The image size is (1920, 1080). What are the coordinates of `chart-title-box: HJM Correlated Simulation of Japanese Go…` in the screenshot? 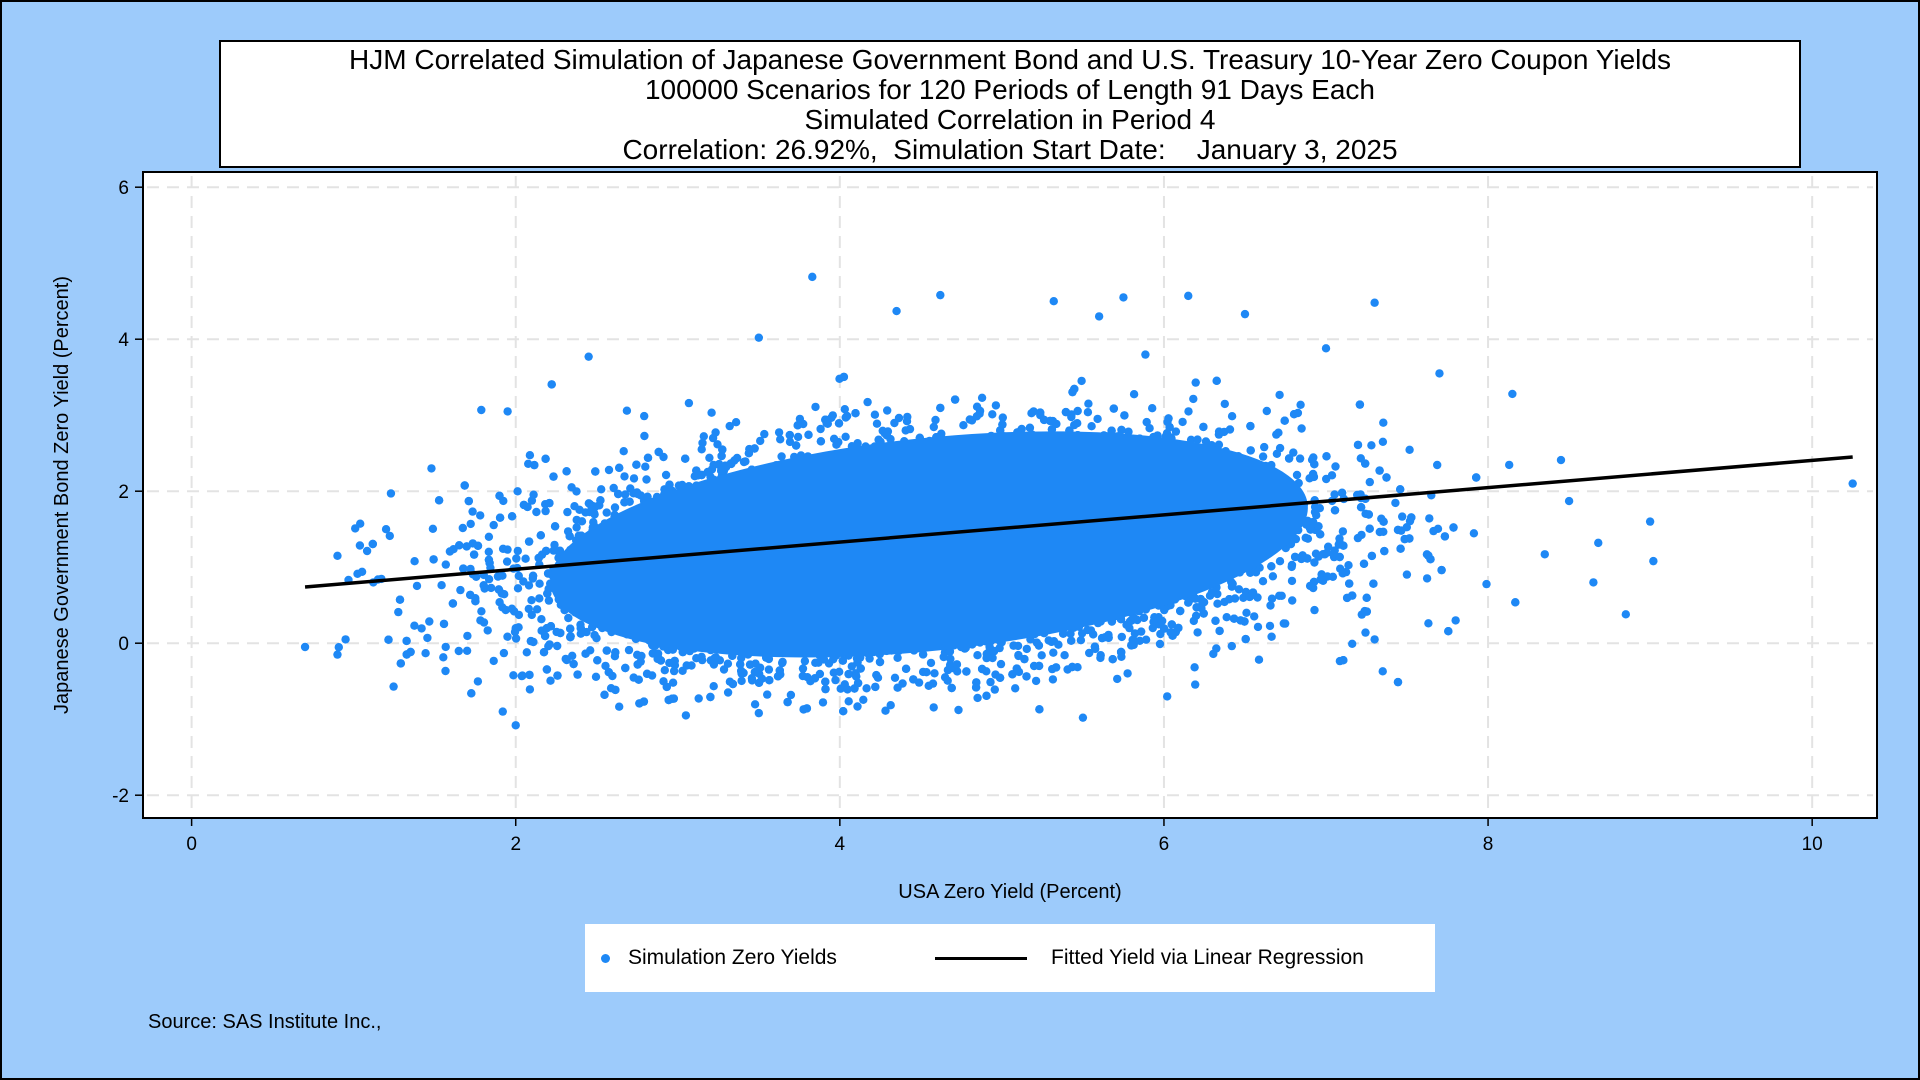 It's located at (1010, 104).